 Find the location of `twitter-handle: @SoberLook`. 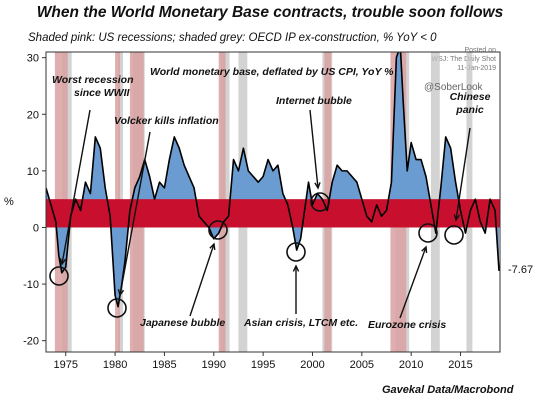

twitter-handle: @SoberLook is located at coordinates (453, 87).